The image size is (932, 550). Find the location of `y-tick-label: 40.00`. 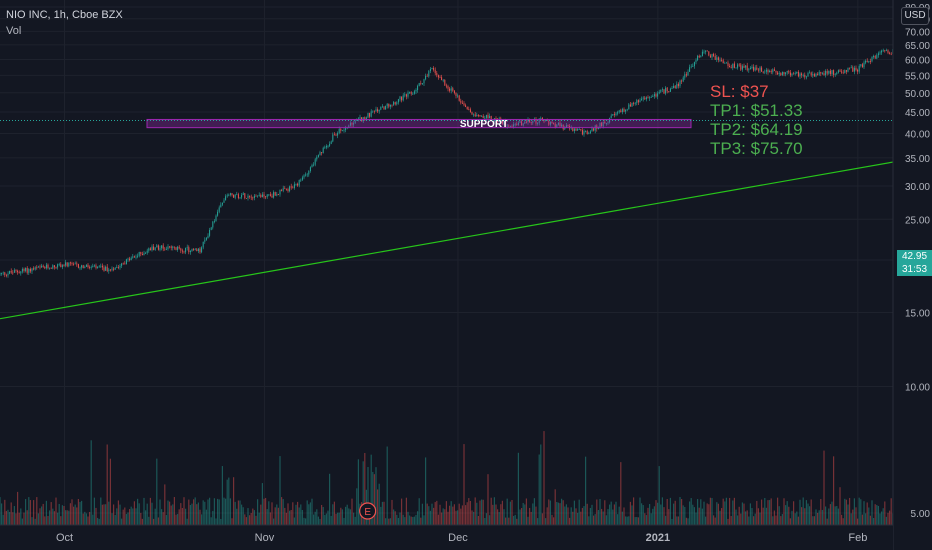

y-tick-label: 40.00 is located at coordinates (917, 135).